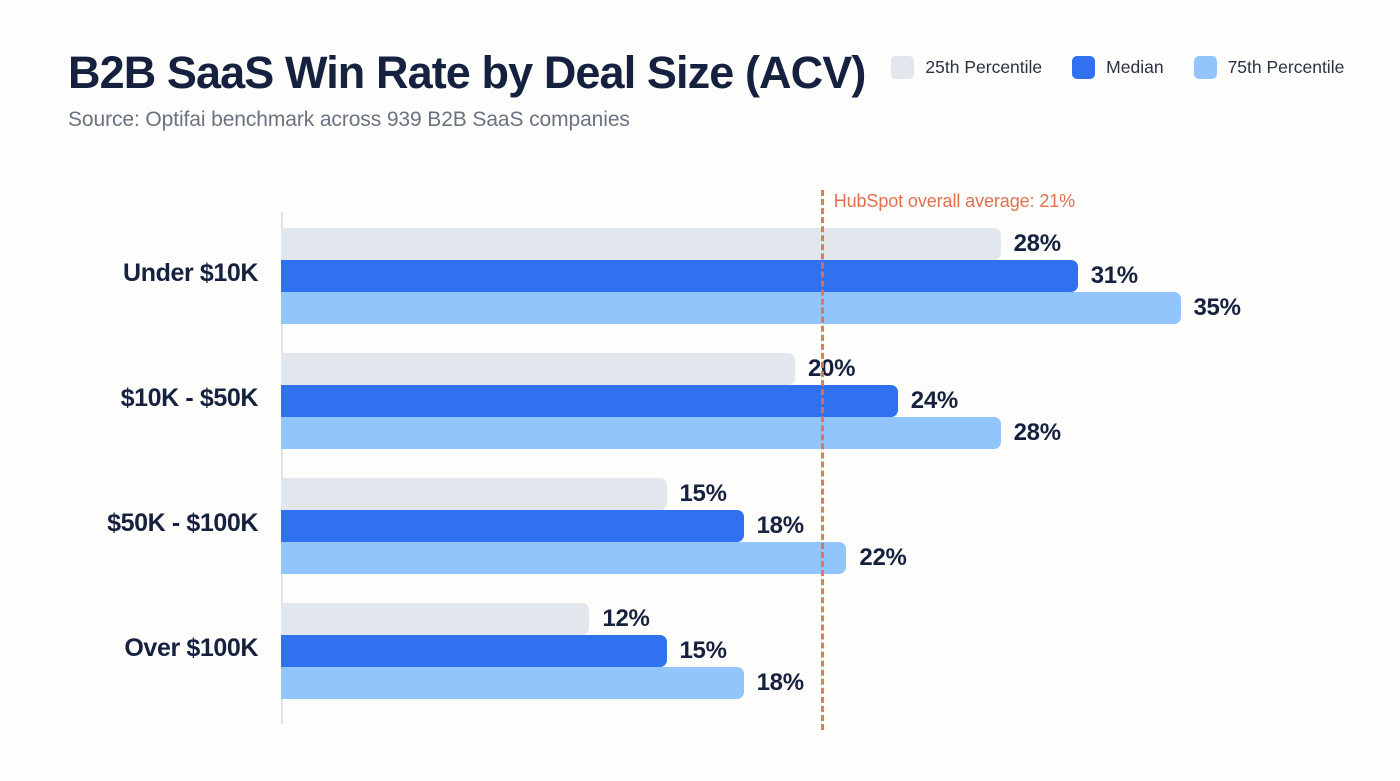 The height and width of the screenshot is (781, 1400). What do you see at coordinates (883, 557) in the screenshot?
I see `bar-value-label: 22%` at bounding box center [883, 557].